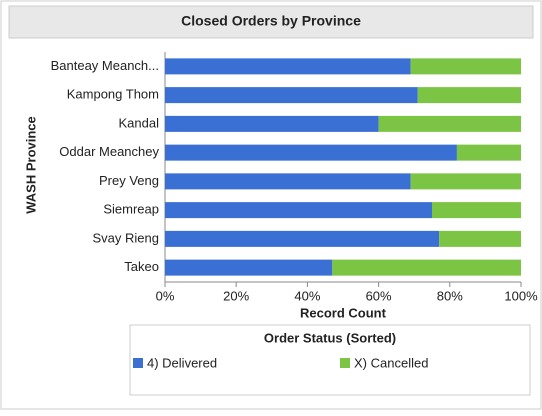 The height and width of the screenshot is (416, 542). I want to click on x-tick-label: 80%, so click(450, 295).